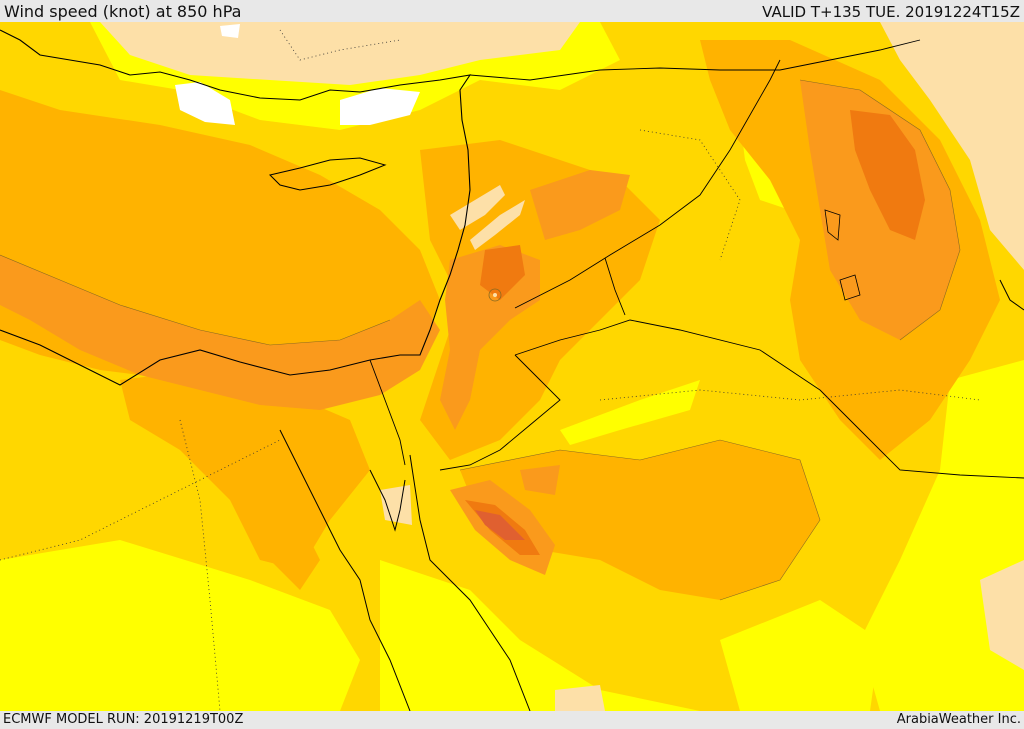  What do you see at coordinates (245, 470) in the screenshot?
I see `field-elevated-egypt` at bounding box center [245, 470].